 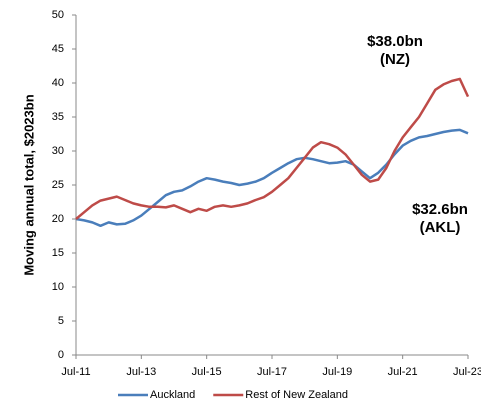 What do you see at coordinates (61, 321) in the screenshot?
I see `y-tick-label: 5` at bounding box center [61, 321].